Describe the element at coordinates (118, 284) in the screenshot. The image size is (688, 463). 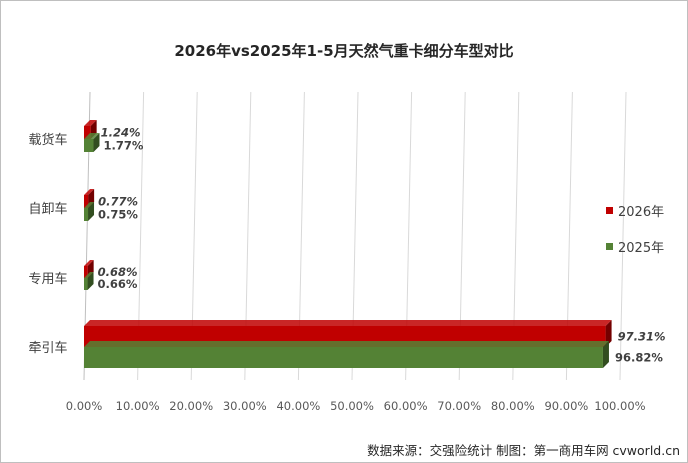
I see `data-label: 0.66%` at that location.